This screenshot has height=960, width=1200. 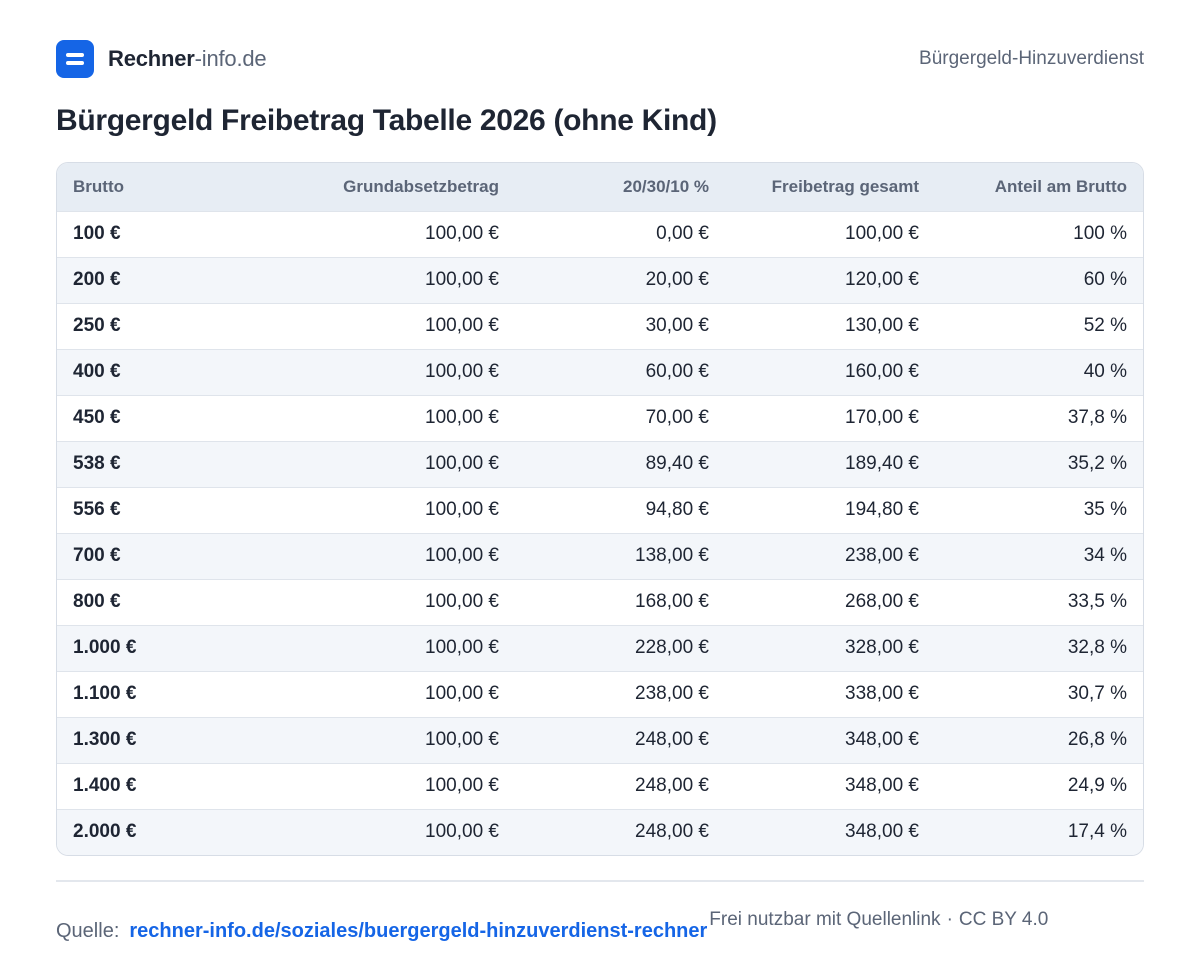 I want to click on license-text: Frei nutzbar mit Quellenlink, so click(x=825, y=919).